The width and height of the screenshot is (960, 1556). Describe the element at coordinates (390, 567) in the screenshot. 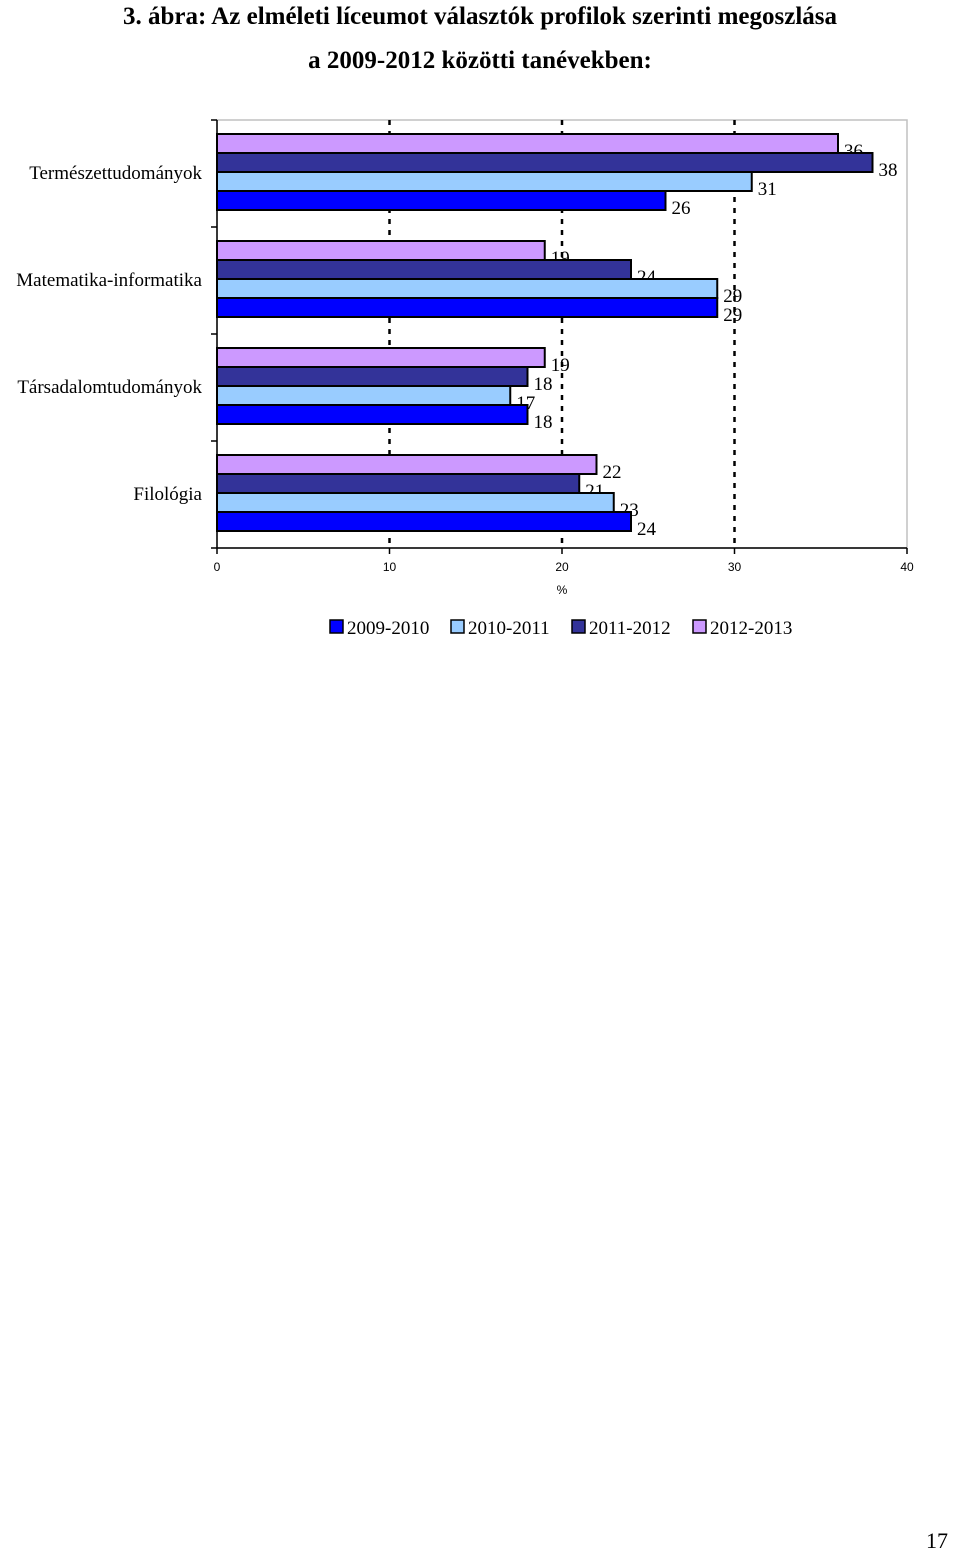

I see `x-tick-label: 10` at that location.